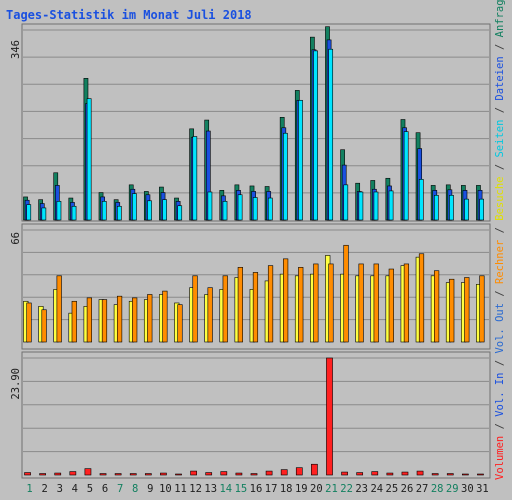 The height and width of the screenshot is (500, 512). What do you see at coordinates (331, 489) in the screenshot?
I see `x-tick-label: 21` at bounding box center [331, 489].